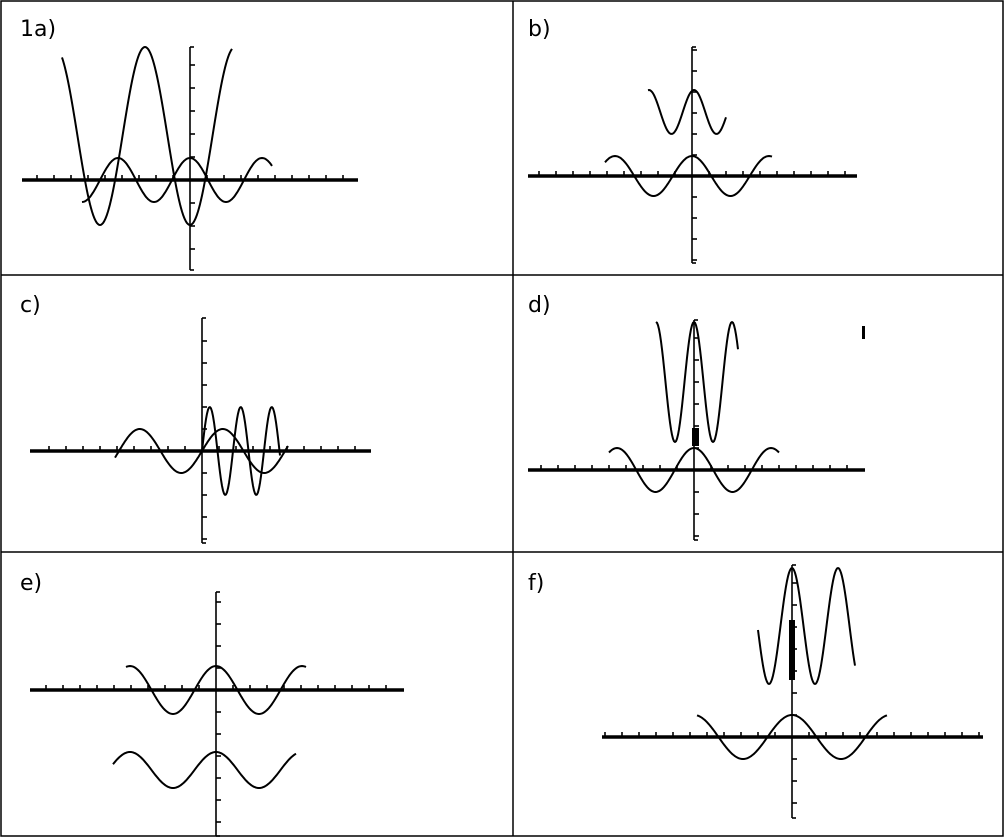 The height and width of the screenshot is (837, 1004). I want to click on panel-b: b), so click(692, 140).